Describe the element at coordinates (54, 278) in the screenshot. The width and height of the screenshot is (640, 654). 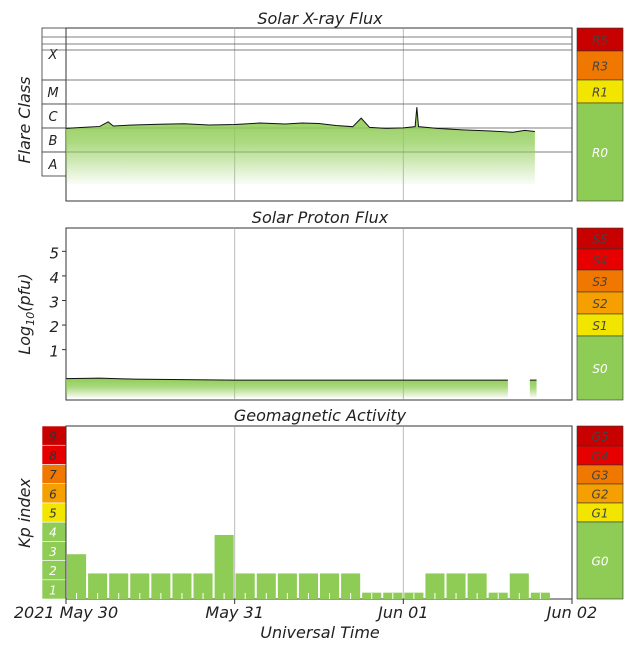
I see `proton-ytick-label: 4` at that location.